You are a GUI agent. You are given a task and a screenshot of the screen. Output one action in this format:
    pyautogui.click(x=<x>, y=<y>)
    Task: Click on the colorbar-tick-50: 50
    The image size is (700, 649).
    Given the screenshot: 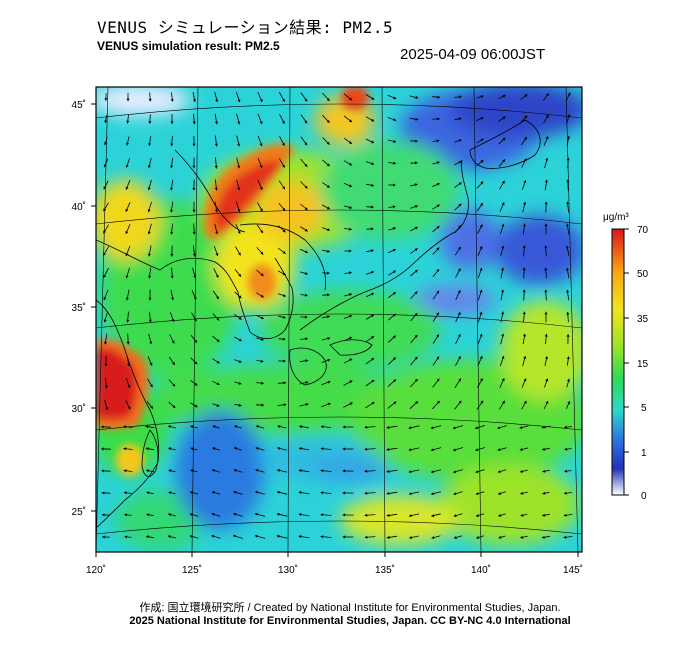 What is the action you would take?
    pyautogui.click(x=643, y=274)
    